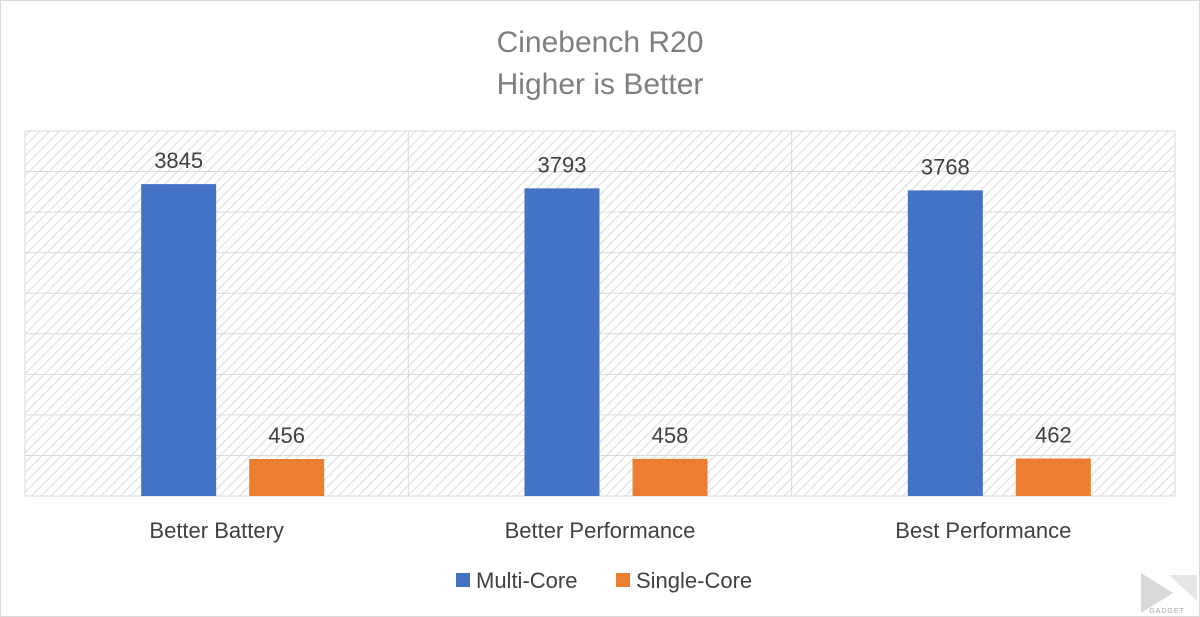 Image resolution: width=1200 pixels, height=617 pixels. I want to click on data-label: 458, so click(670, 435).